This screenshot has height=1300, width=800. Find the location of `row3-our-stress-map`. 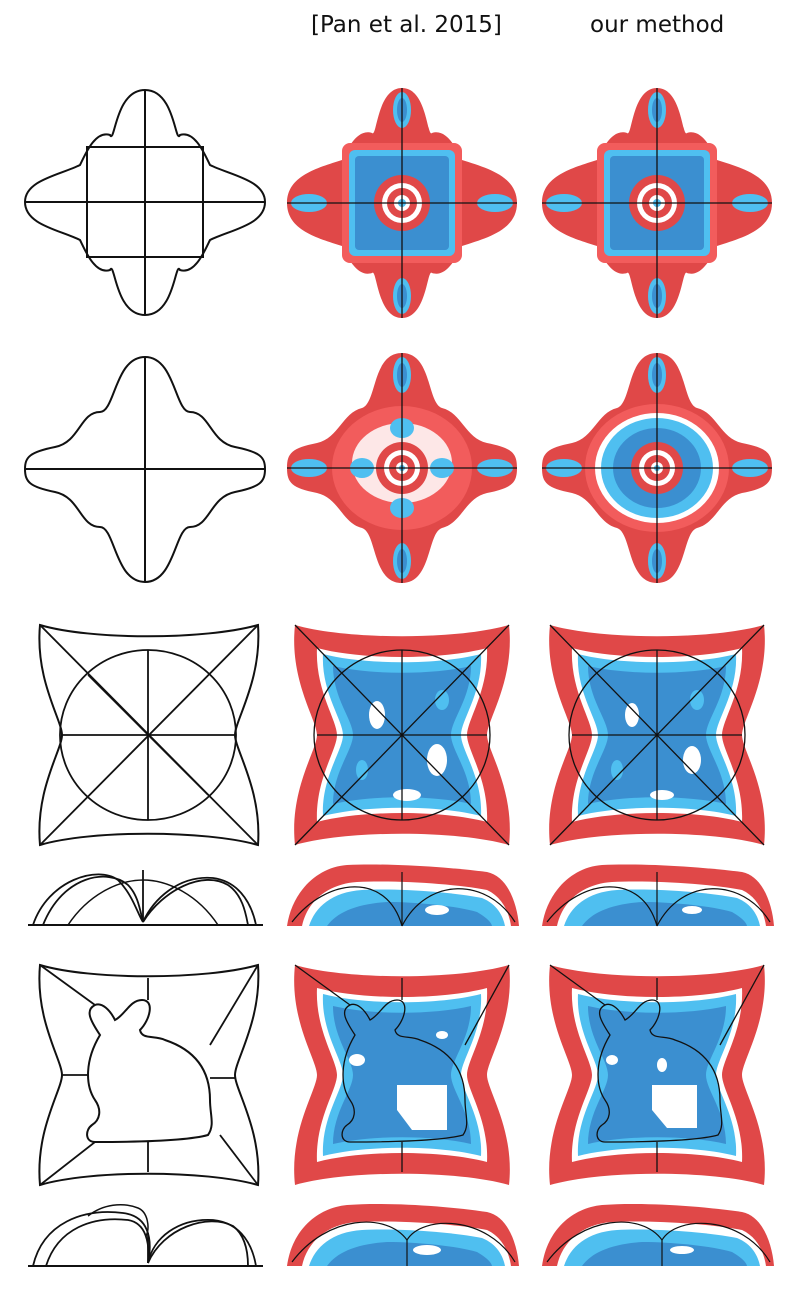

row3-our-stress-map is located at coordinates (657, 735).